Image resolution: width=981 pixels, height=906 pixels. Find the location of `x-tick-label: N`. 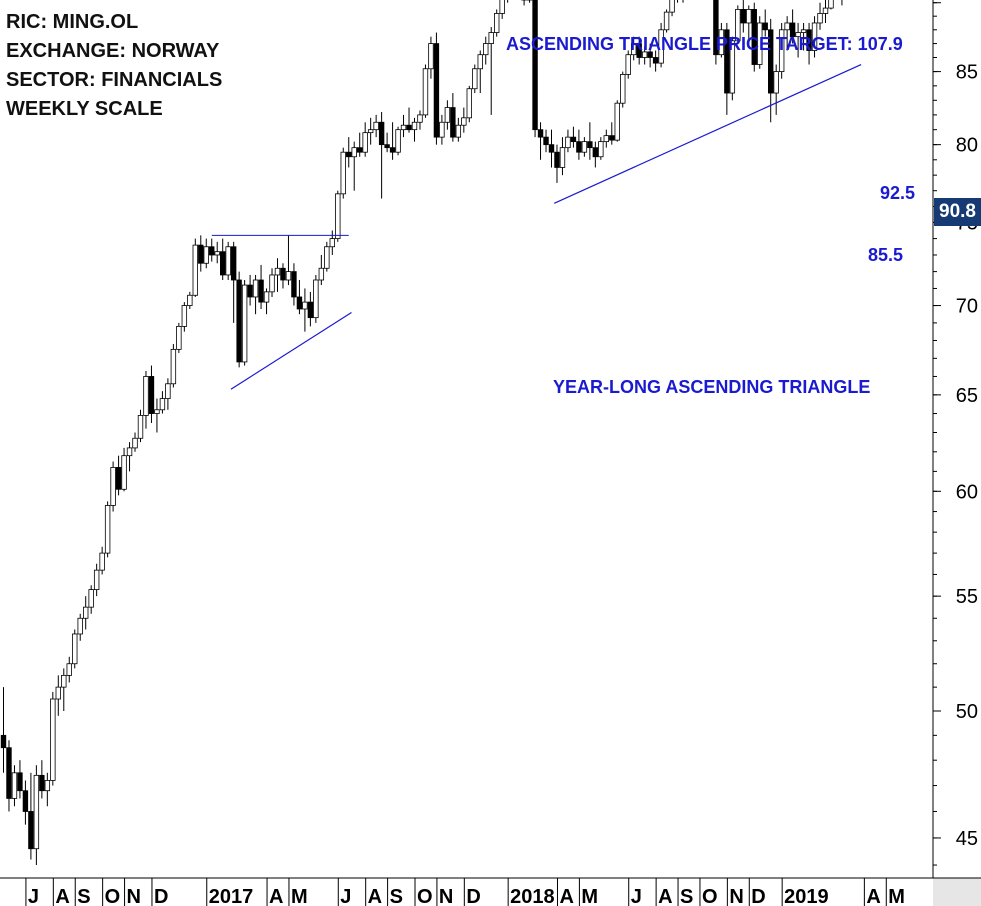

x-tick-label: N is located at coordinates (736, 896).